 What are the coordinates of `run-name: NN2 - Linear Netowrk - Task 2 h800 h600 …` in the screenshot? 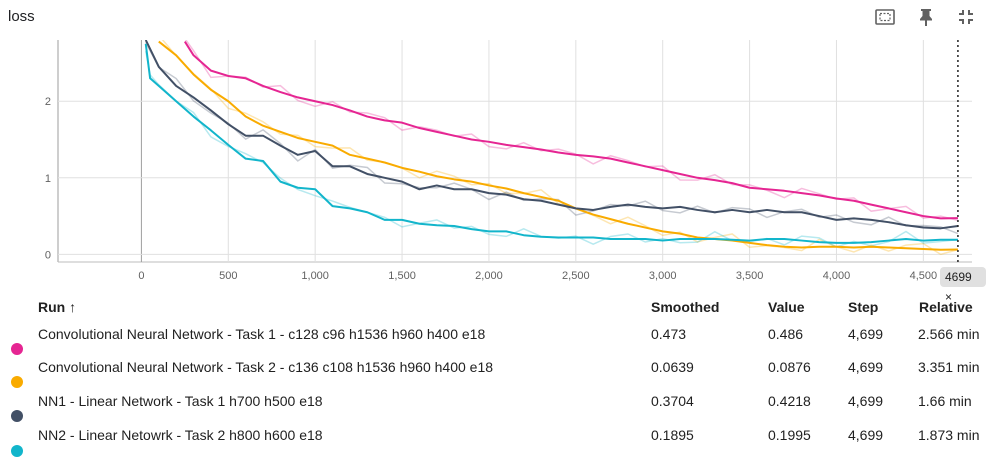 It's located at (180, 435).